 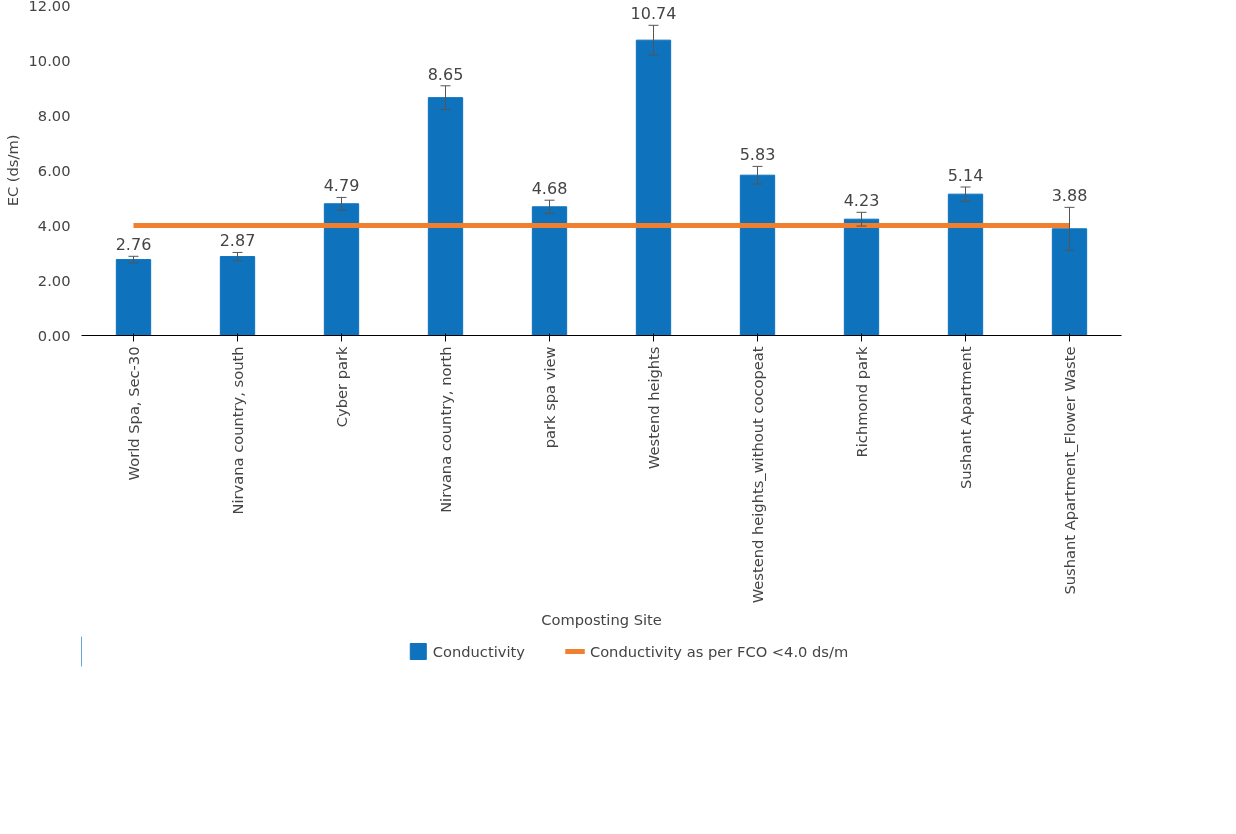 I want to click on x-tick-label: Westend heights_without cocopeat, so click(x=757, y=475).